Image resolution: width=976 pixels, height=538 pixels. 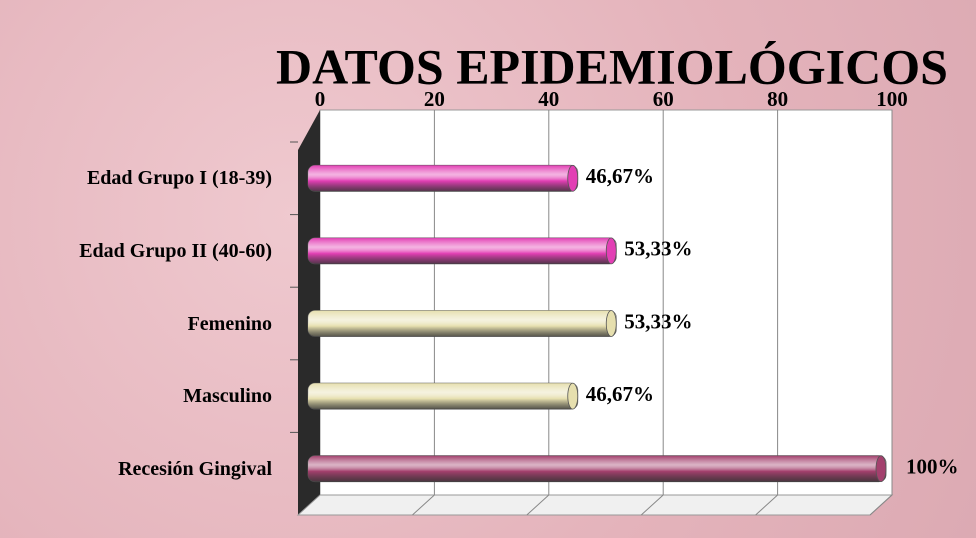 What do you see at coordinates (227, 396) in the screenshot?
I see `y-tick-label: Masculino` at bounding box center [227, 396].